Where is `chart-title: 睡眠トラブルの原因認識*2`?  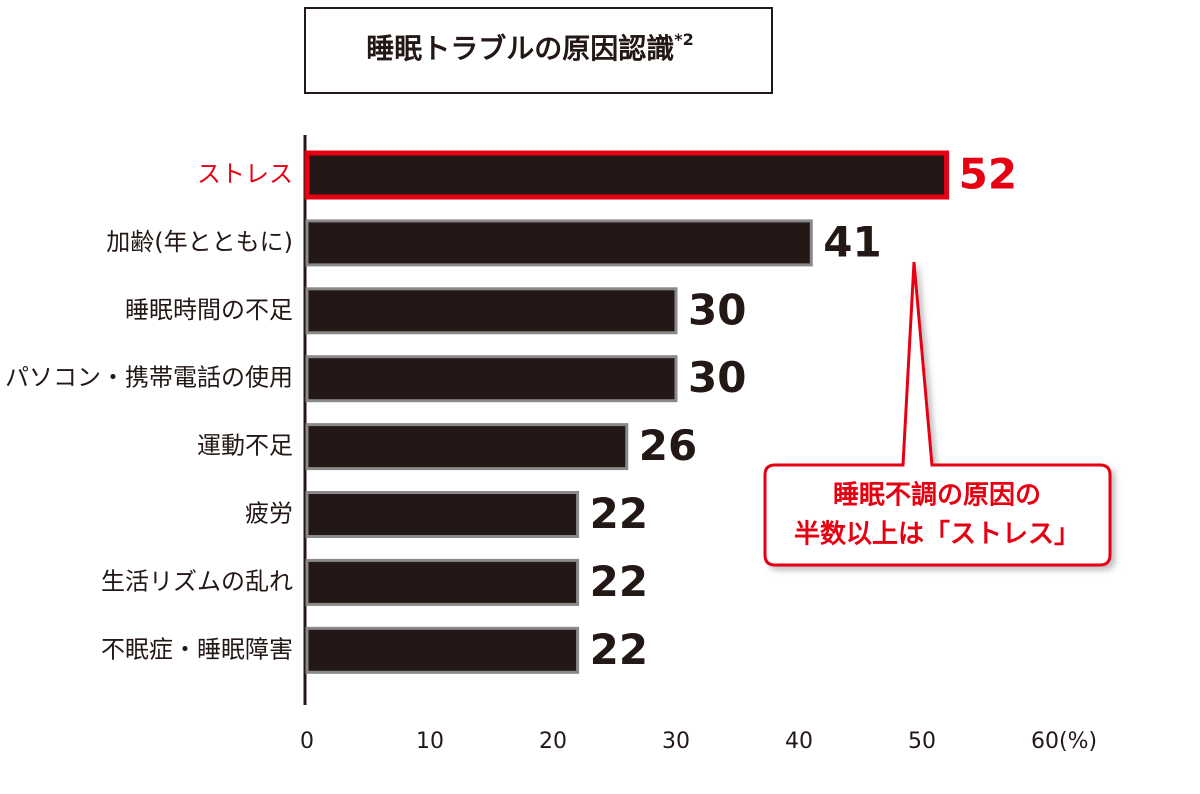
chart-title: 睡眠トラブルの原因認識*2 is located at coordinates (530, 48).